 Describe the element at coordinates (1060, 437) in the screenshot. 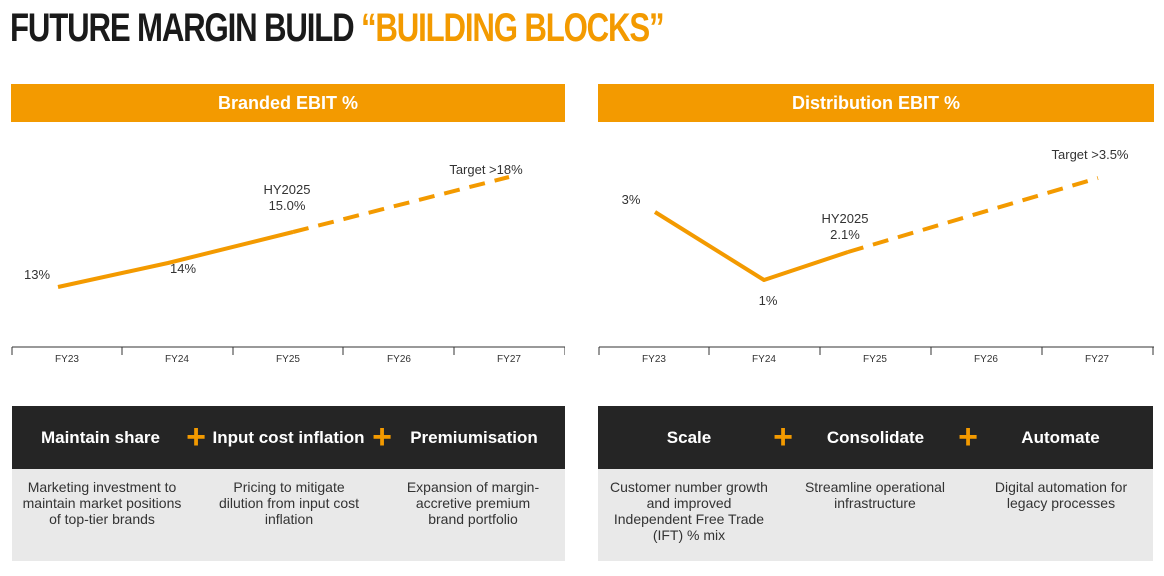

I see `block-heading: Automate` at that location.